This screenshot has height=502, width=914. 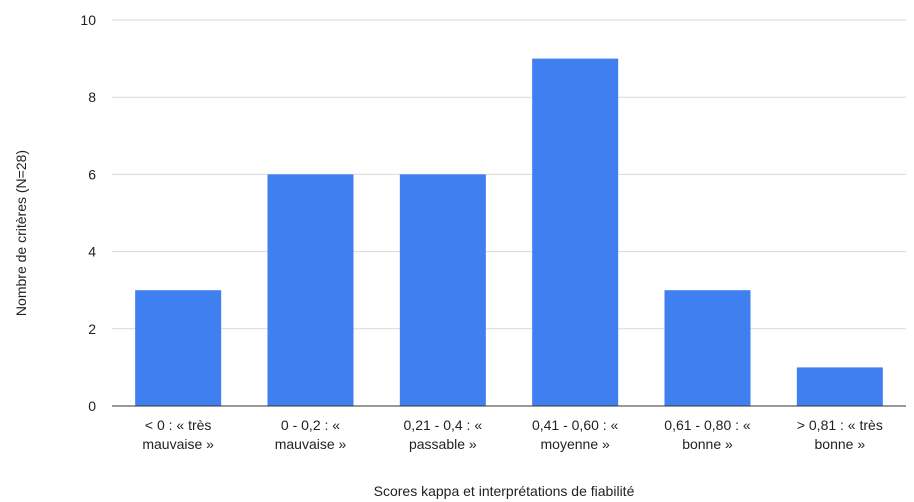 I want to click on x-category-label: > 0,81 : « très bonne », so click(x=840, y=434).